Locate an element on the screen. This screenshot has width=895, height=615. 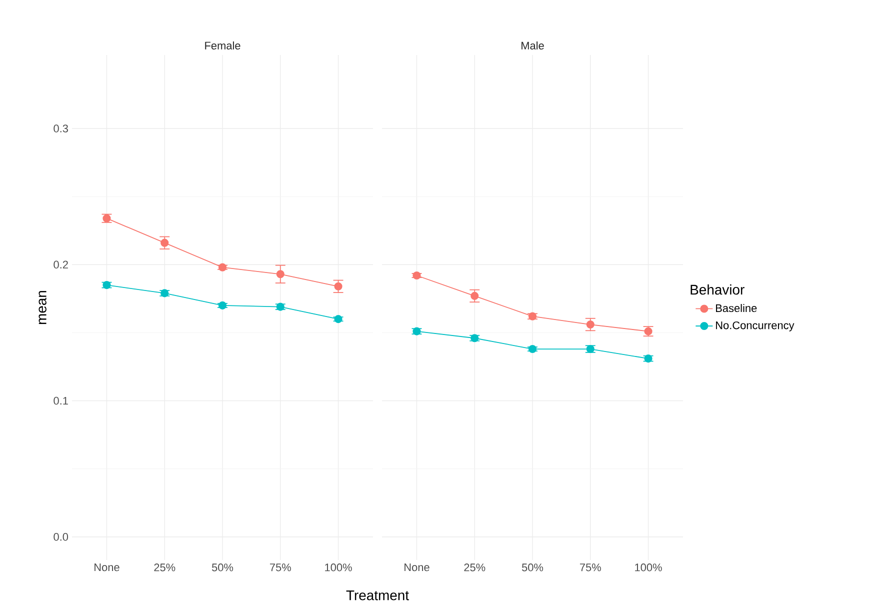
y-tick-label: 0.1 is located at coordinates (61, 400).